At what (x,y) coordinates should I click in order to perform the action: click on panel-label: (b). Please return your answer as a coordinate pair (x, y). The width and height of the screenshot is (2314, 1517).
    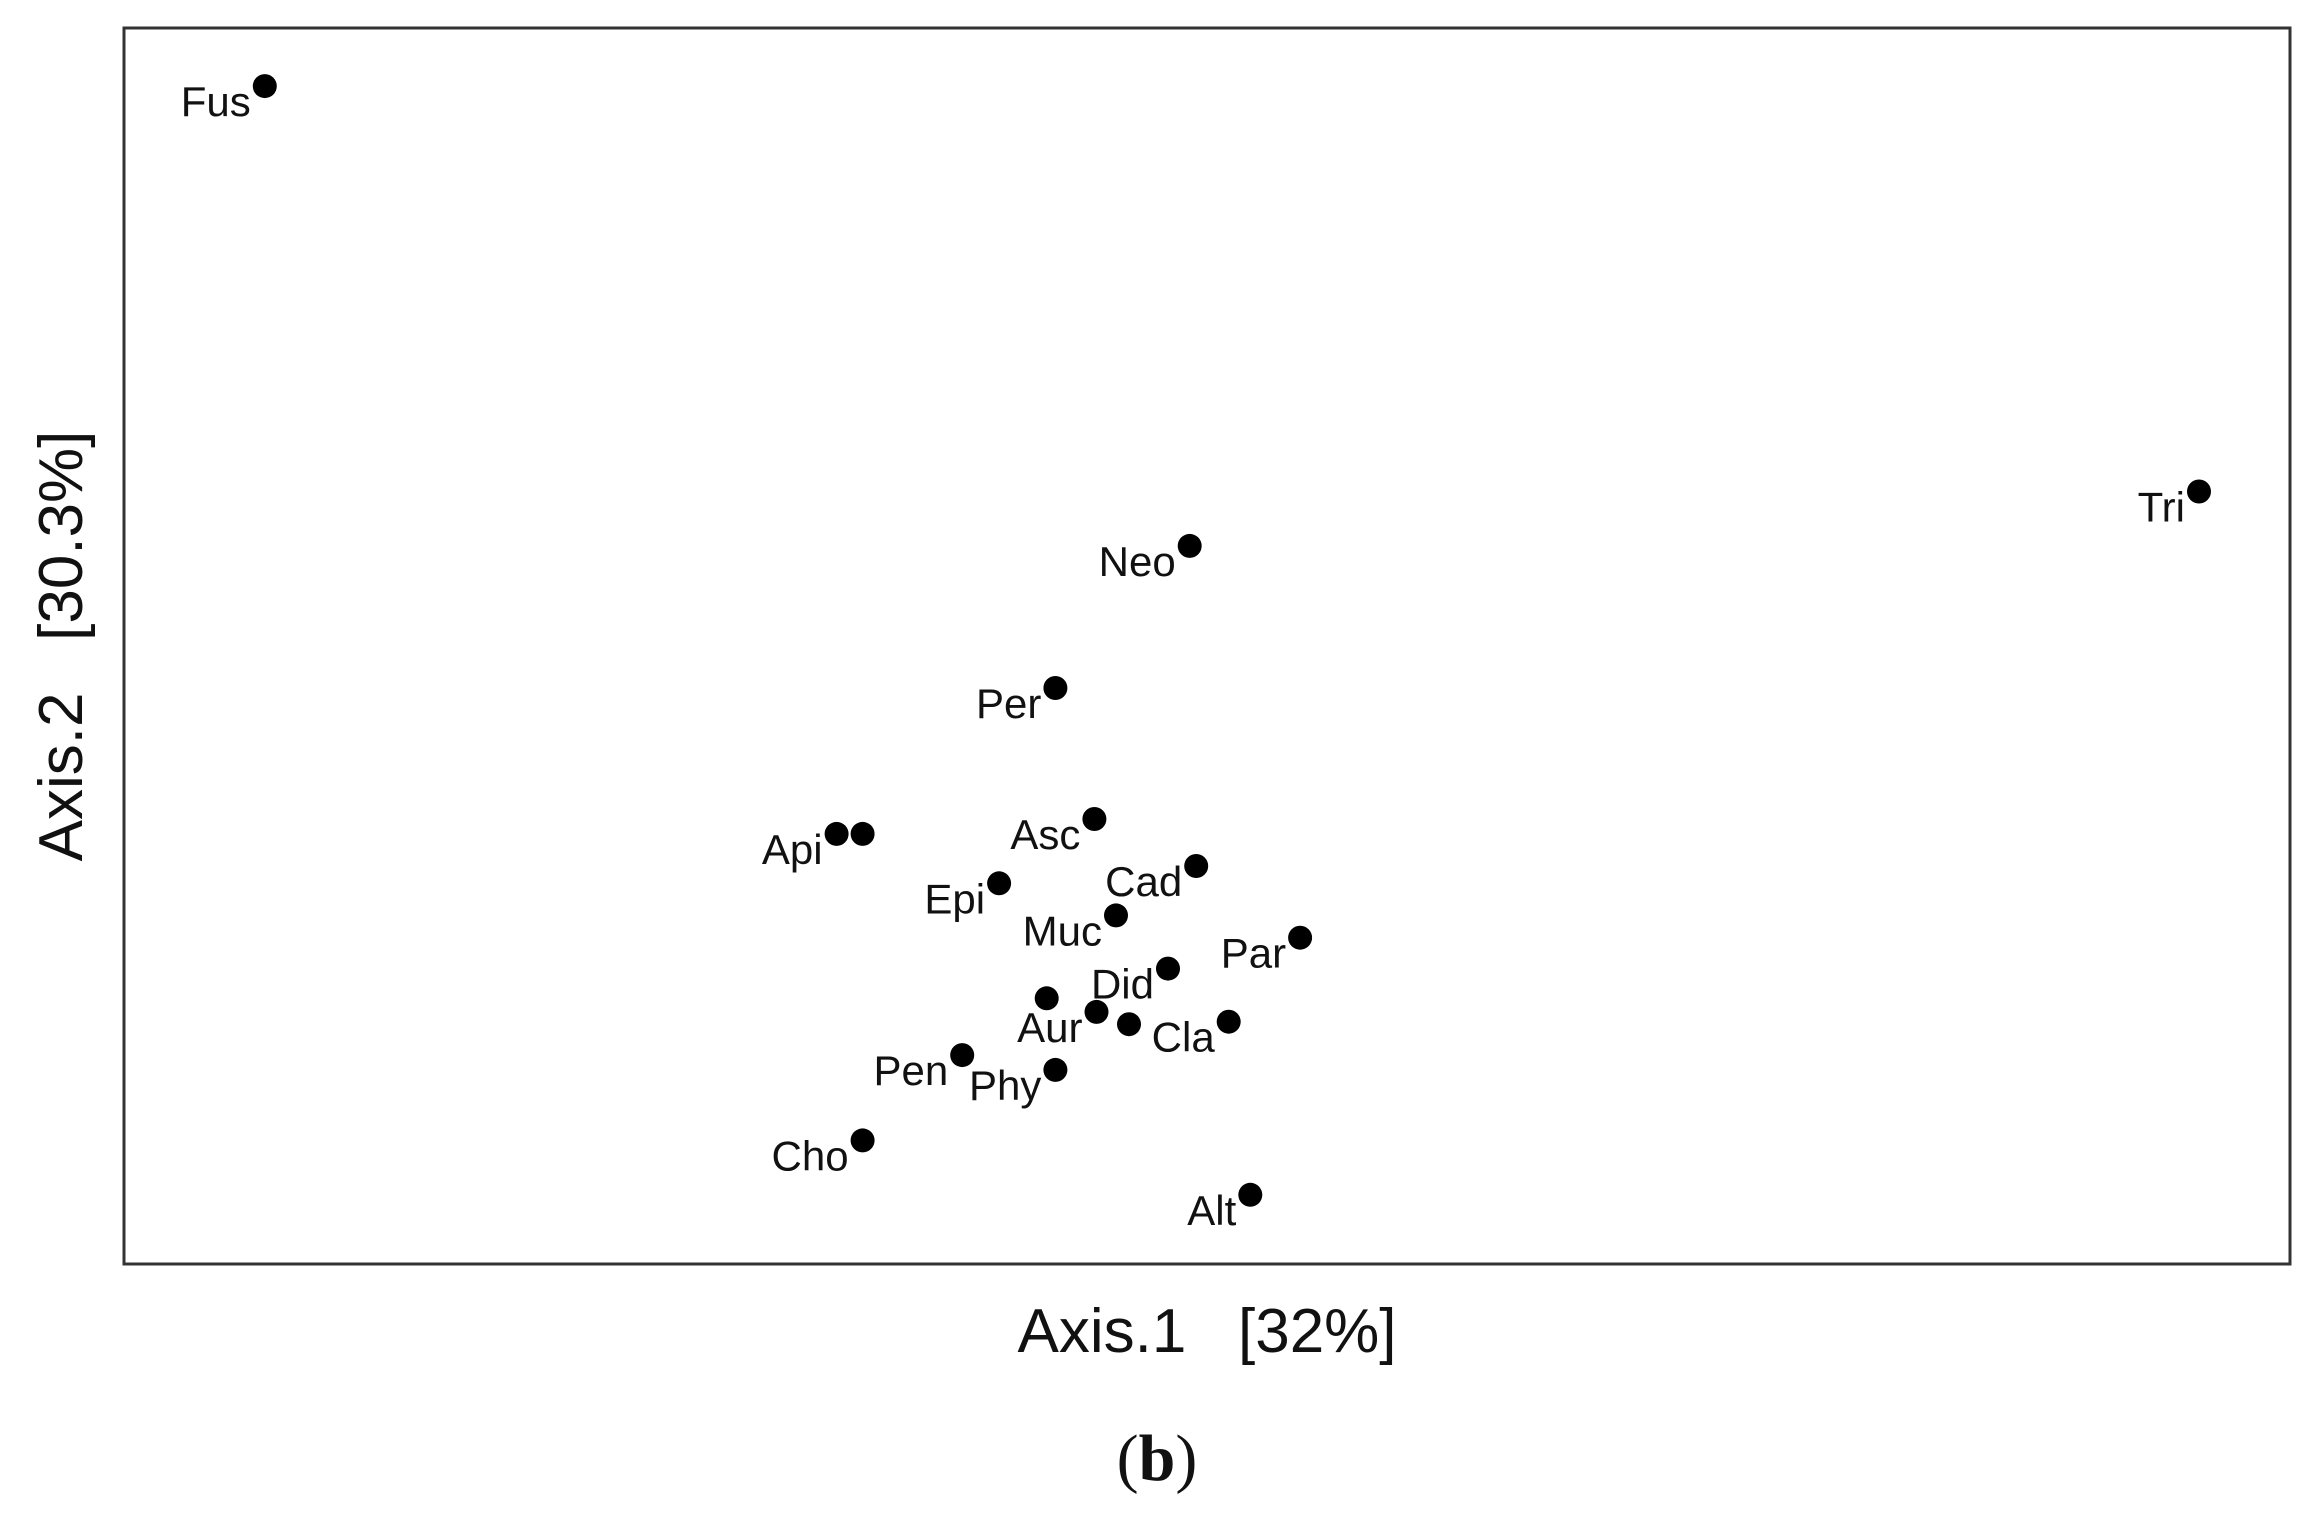
    Looking at the image, I should click on (1157, 1458).